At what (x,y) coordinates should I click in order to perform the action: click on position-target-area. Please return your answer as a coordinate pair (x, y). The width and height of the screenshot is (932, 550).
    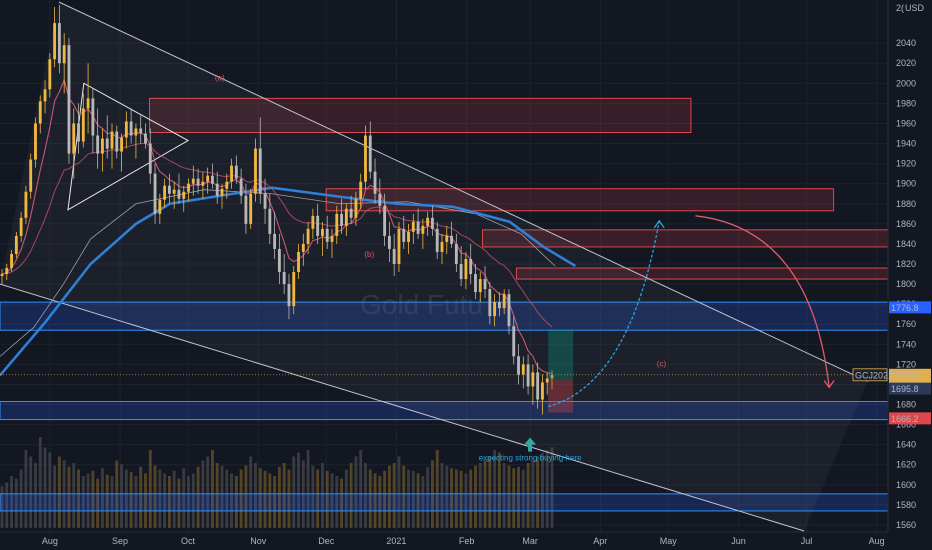
    Looking at the image, I should click on (561, 354).